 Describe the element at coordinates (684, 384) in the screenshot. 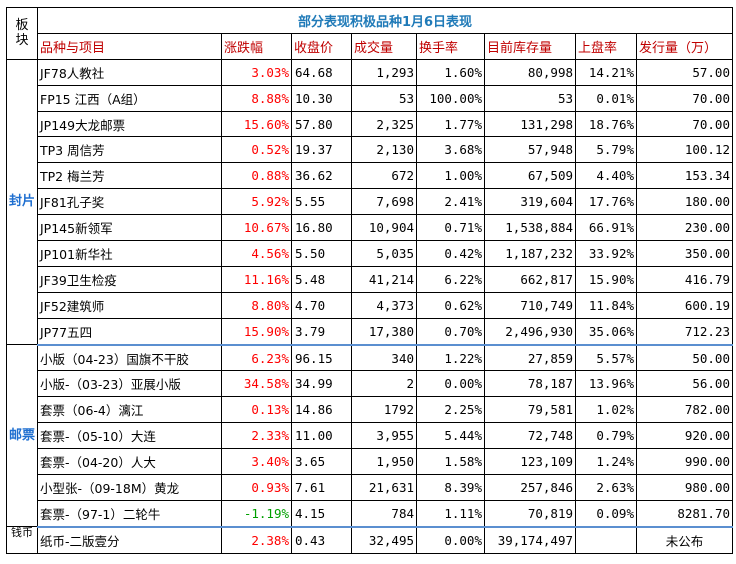

I see `cell-issue: 56.00` at that location.